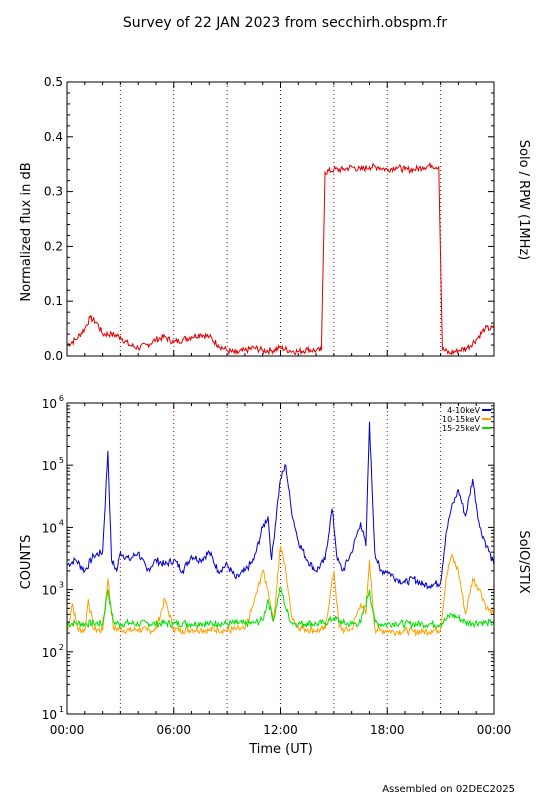  What do you see at coordinates (281, 607) in the screenshot?
I see `stix-series-line-15-25keV` at bounding box center [281, 607].